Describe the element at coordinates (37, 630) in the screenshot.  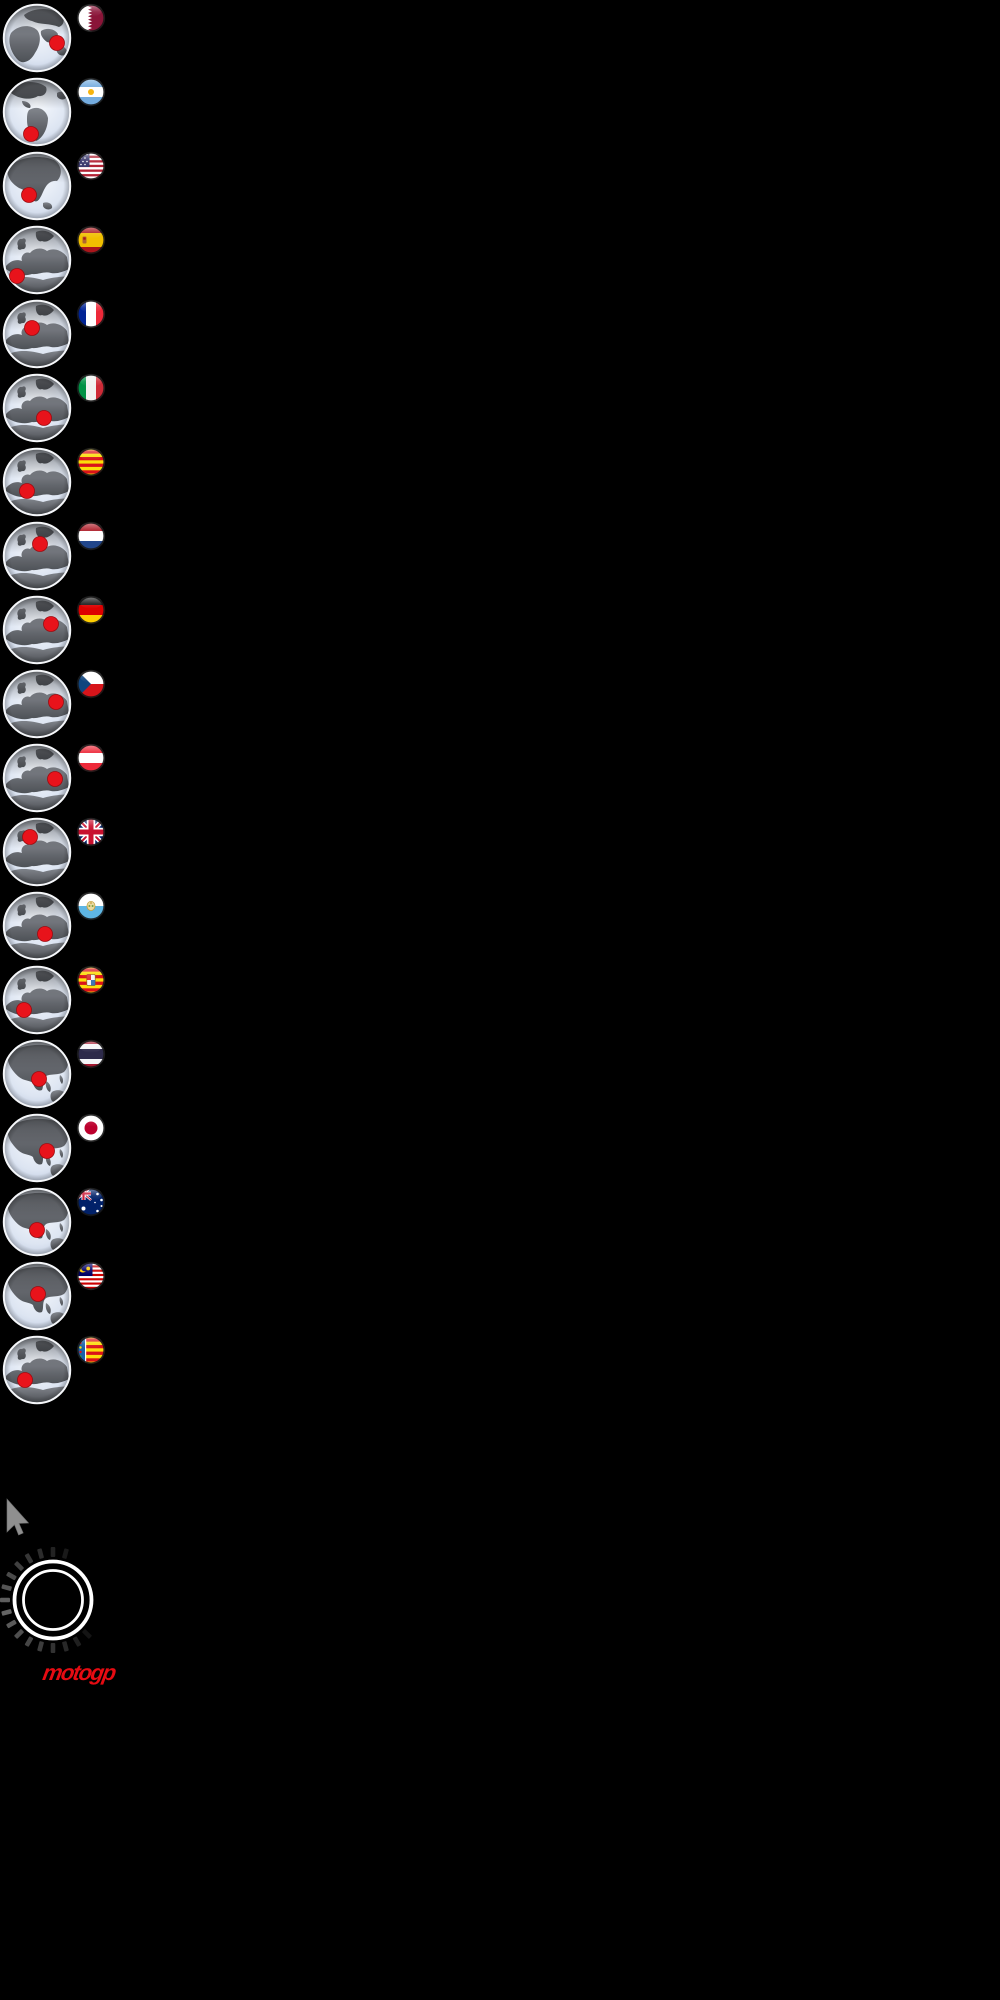
I see `globe-germany-icon` at that location.